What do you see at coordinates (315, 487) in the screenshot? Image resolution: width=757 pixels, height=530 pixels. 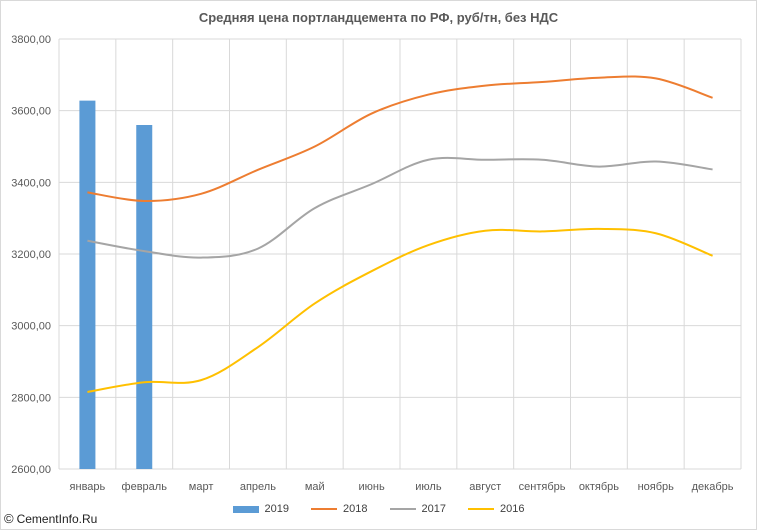 I see `x-tick-label: май` at bounding box center [315, 487].